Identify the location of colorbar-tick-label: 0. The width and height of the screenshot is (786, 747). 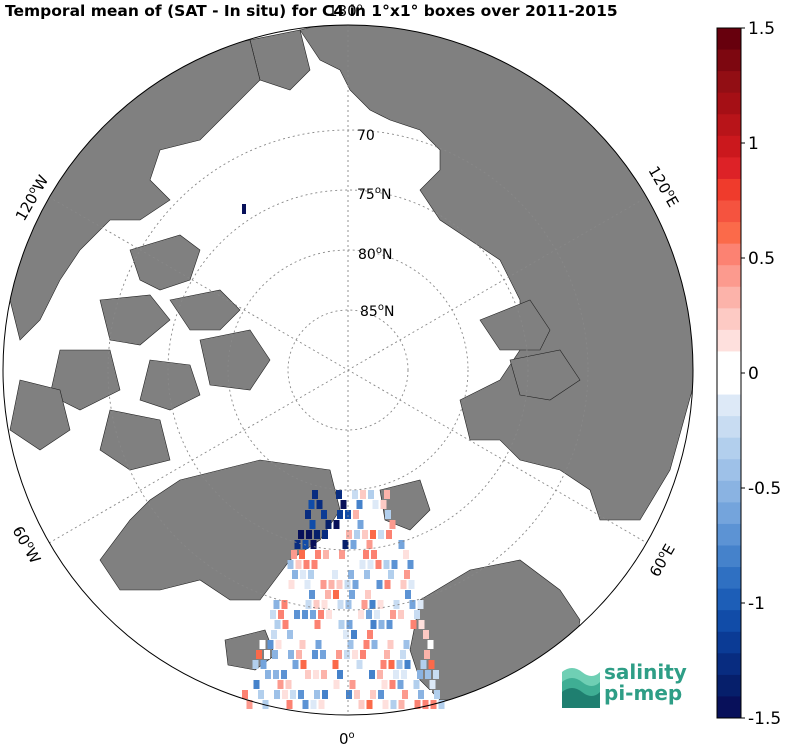
(753, 374).